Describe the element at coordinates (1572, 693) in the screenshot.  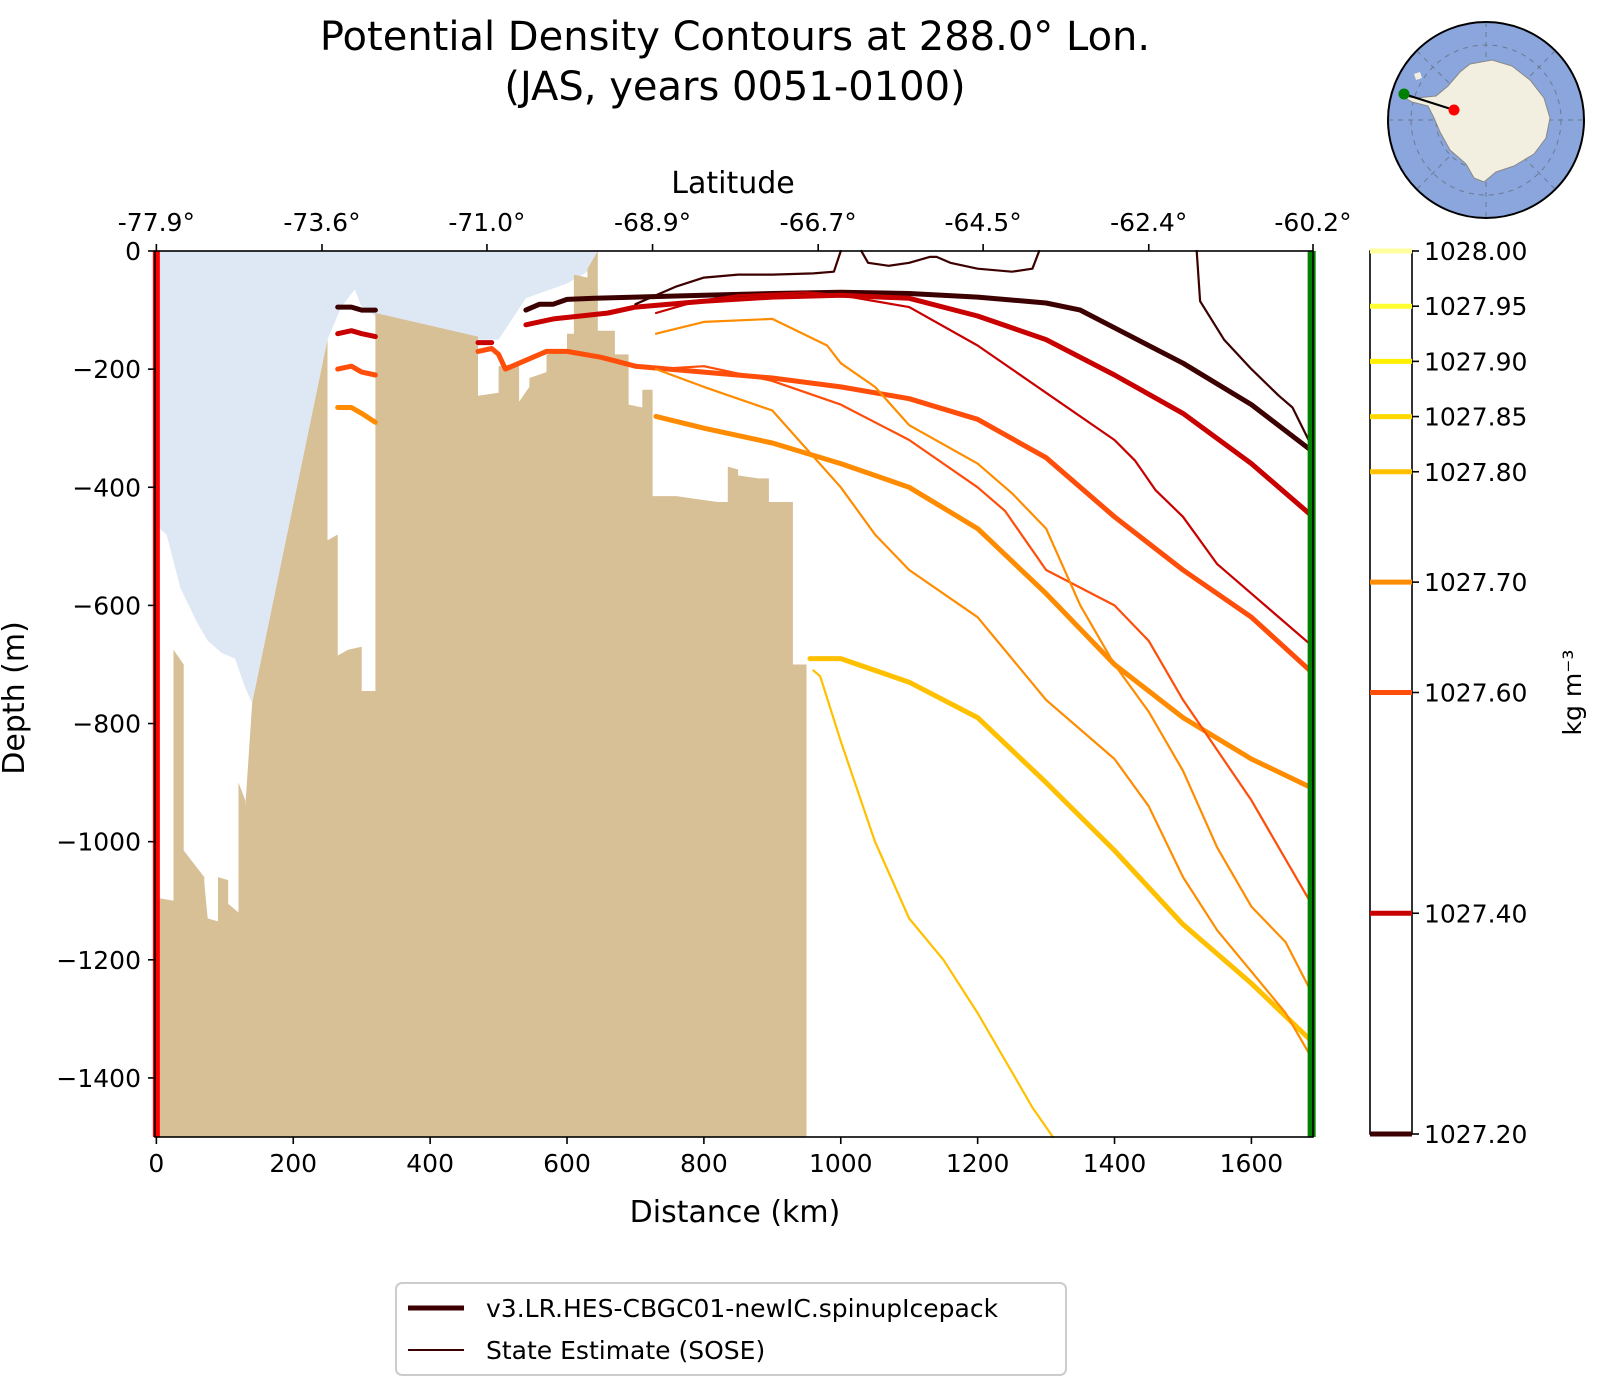
I see `colorbar-label: kg m⁻³` at that location.